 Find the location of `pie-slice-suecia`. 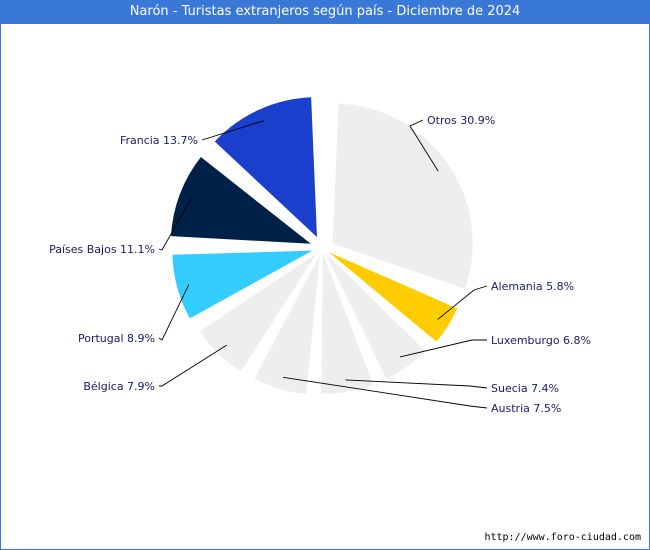

pie-slice-suecia is located at coordinates (347, 323).